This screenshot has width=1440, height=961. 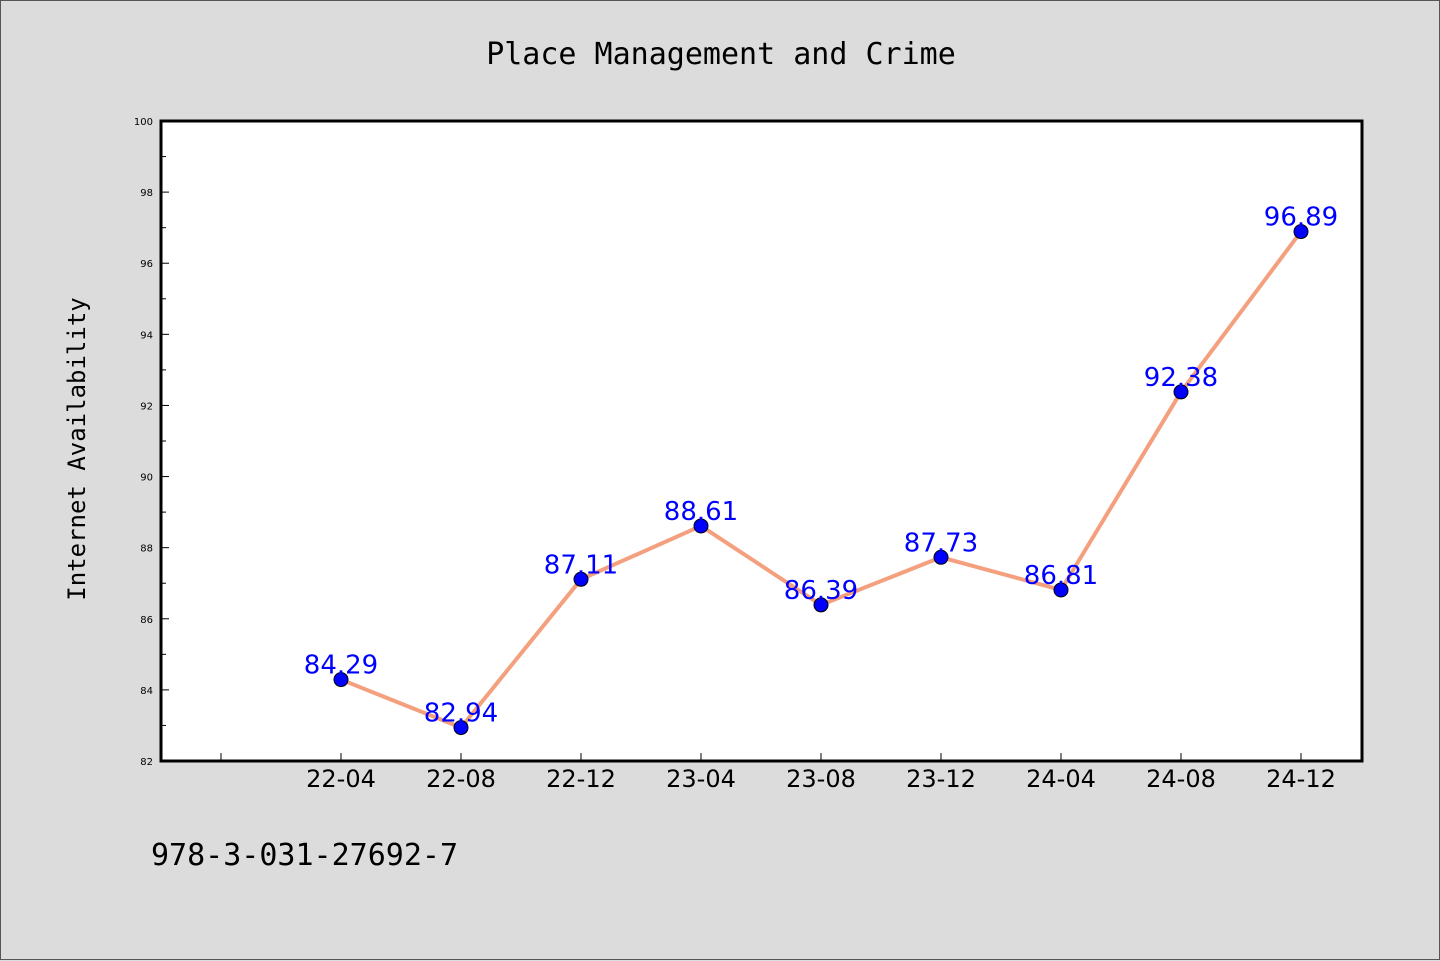 I want to click on y-axis-label: Internet Availability, so click(x=77, y=448).